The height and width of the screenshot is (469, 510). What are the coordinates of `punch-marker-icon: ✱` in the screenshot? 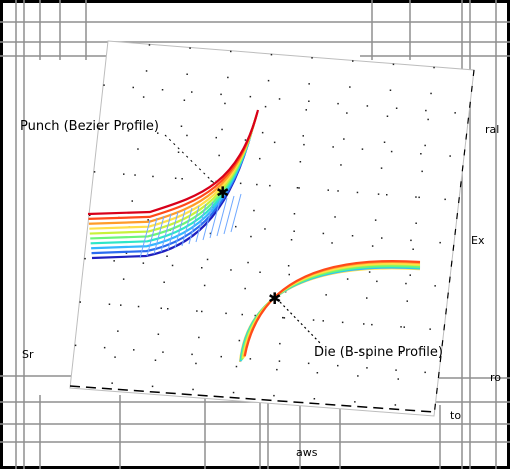 It's located at (222, 192).